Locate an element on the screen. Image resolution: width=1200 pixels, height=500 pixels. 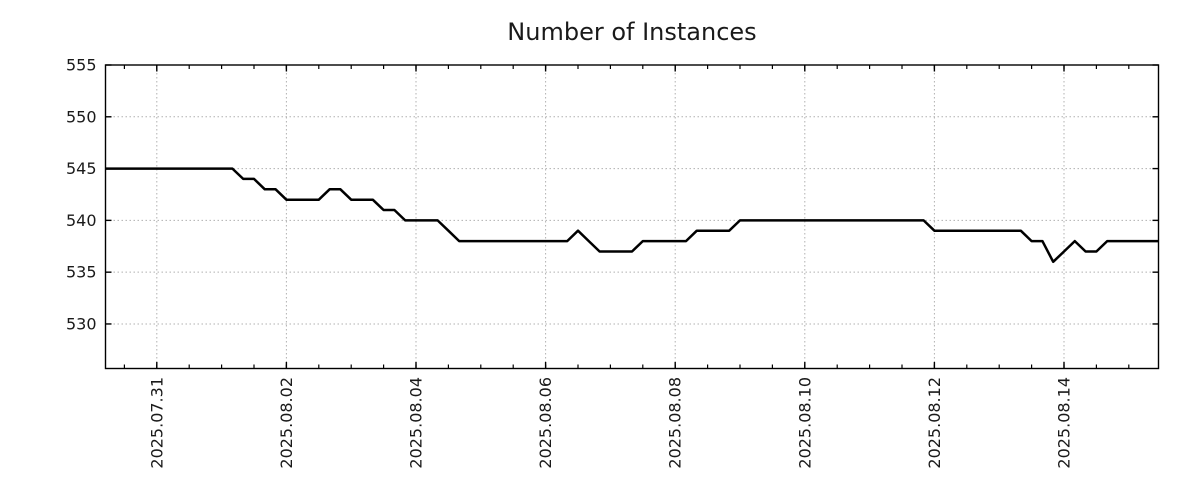
x-tick-label: 2025.08.02 is located at coordinates (286, 423).